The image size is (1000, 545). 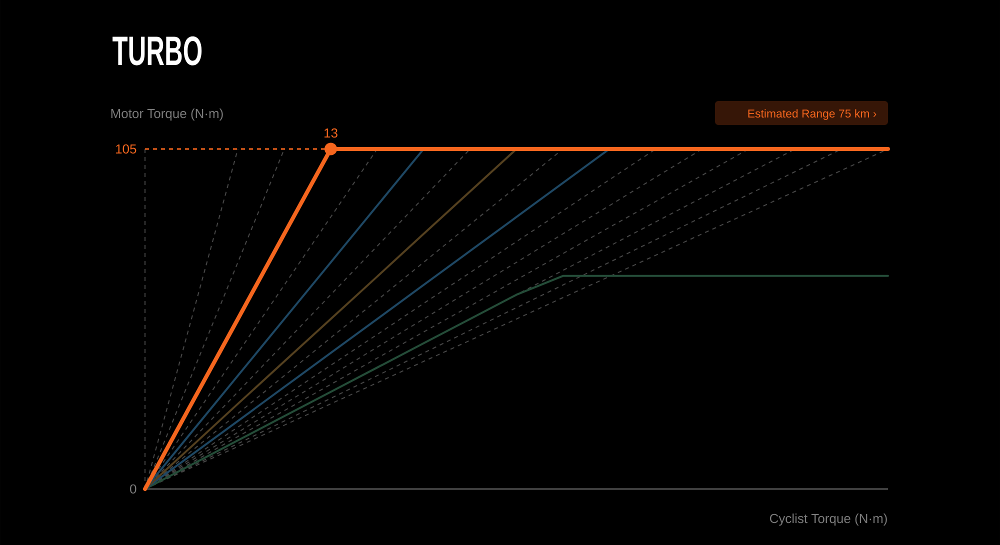 I want to click on chart-title: TURBO, so click(x=157, y=51).